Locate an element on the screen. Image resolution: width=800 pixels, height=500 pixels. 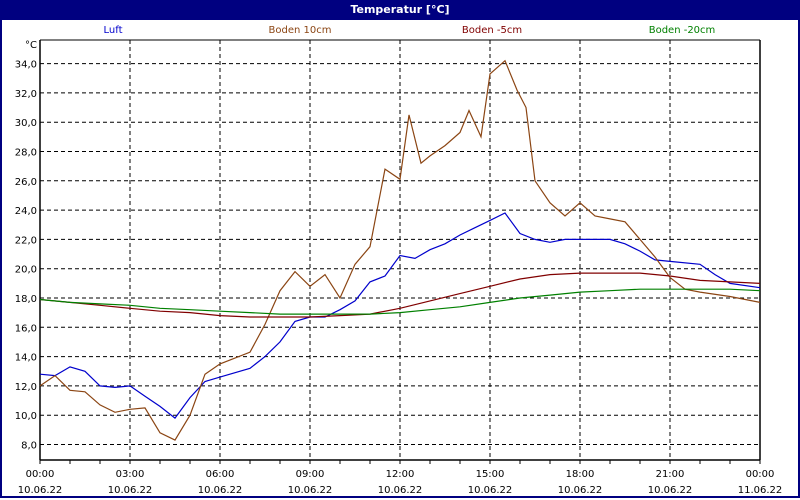
y-tick-label: 30,0 is located at coordinates (26, 123).